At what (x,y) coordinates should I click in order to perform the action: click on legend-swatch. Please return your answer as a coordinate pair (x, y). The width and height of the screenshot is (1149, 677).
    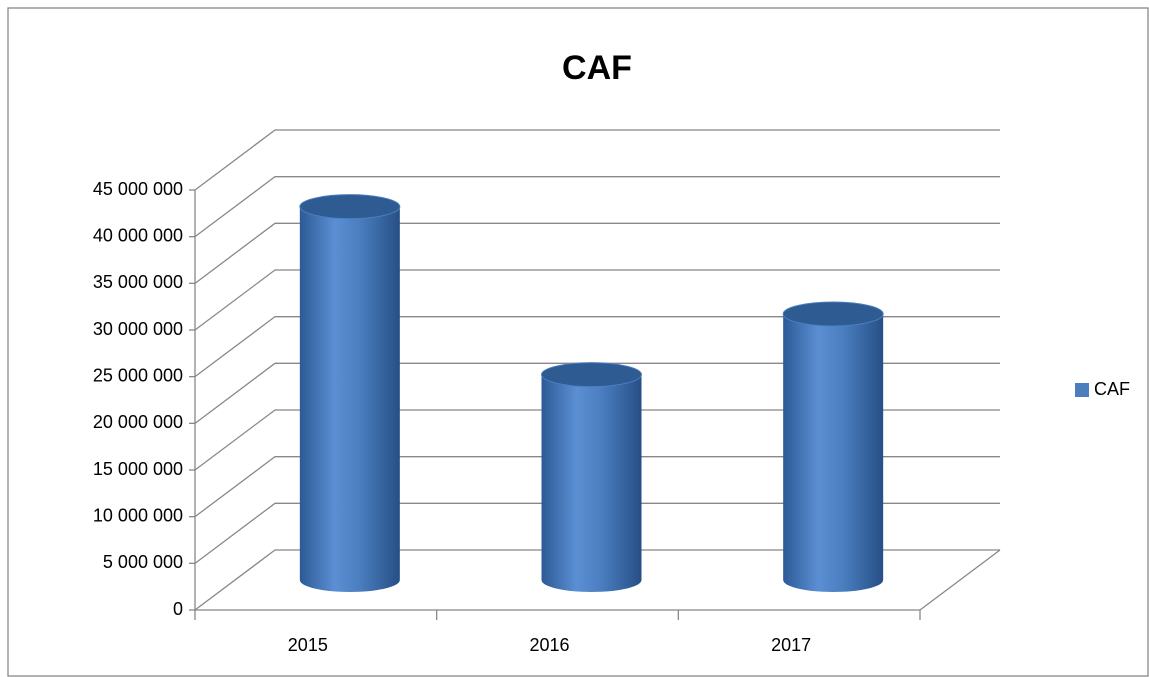
    Looking at the image, I should click on (1082, 390).